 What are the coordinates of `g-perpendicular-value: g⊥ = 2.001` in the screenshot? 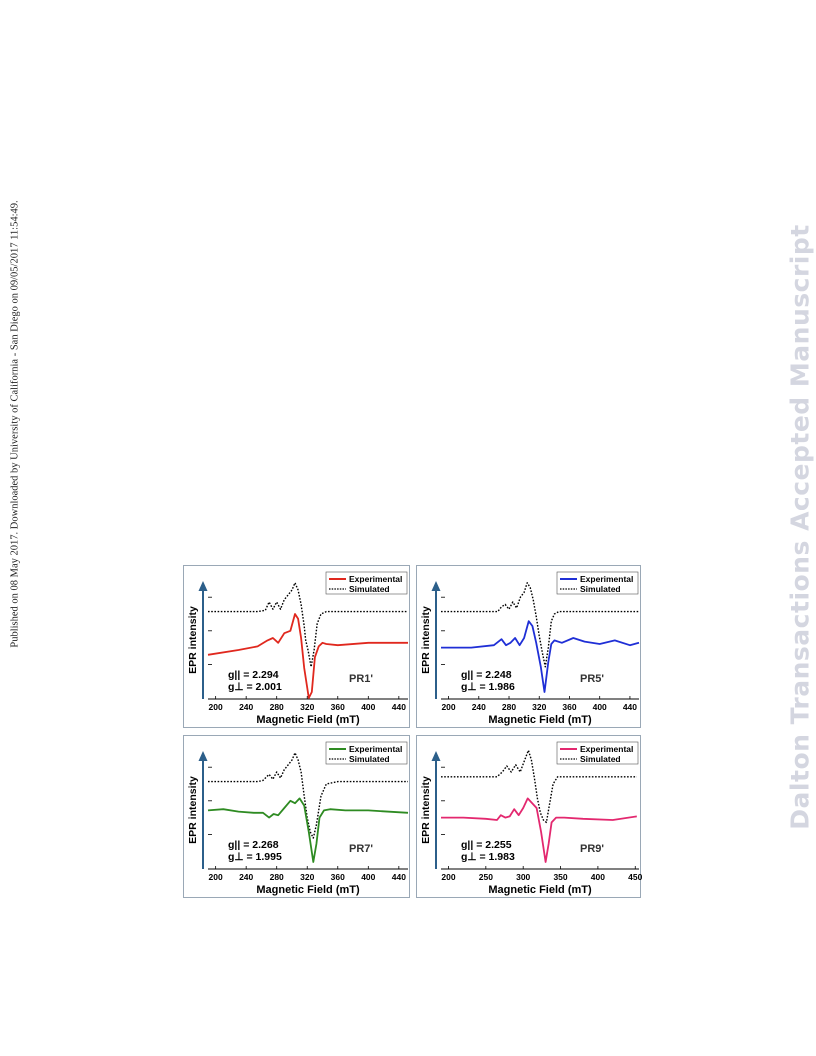 It's located at (255, 687).